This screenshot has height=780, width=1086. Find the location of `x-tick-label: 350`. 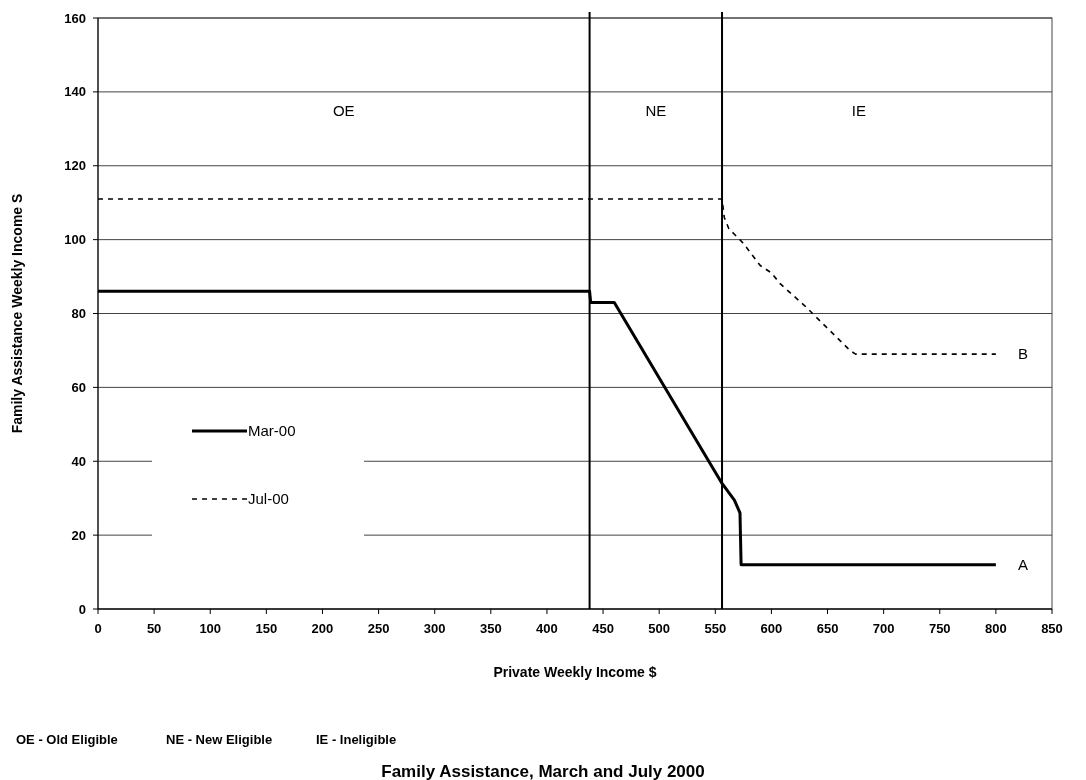

x-tick-label: 350 is located at coordinates (490, 628).